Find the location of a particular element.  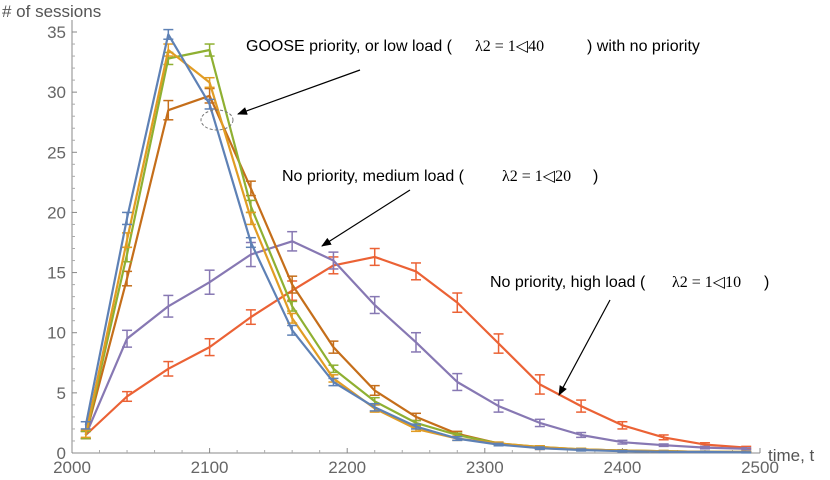

y-tick-label: 5 is located at coordinates (61, 393).